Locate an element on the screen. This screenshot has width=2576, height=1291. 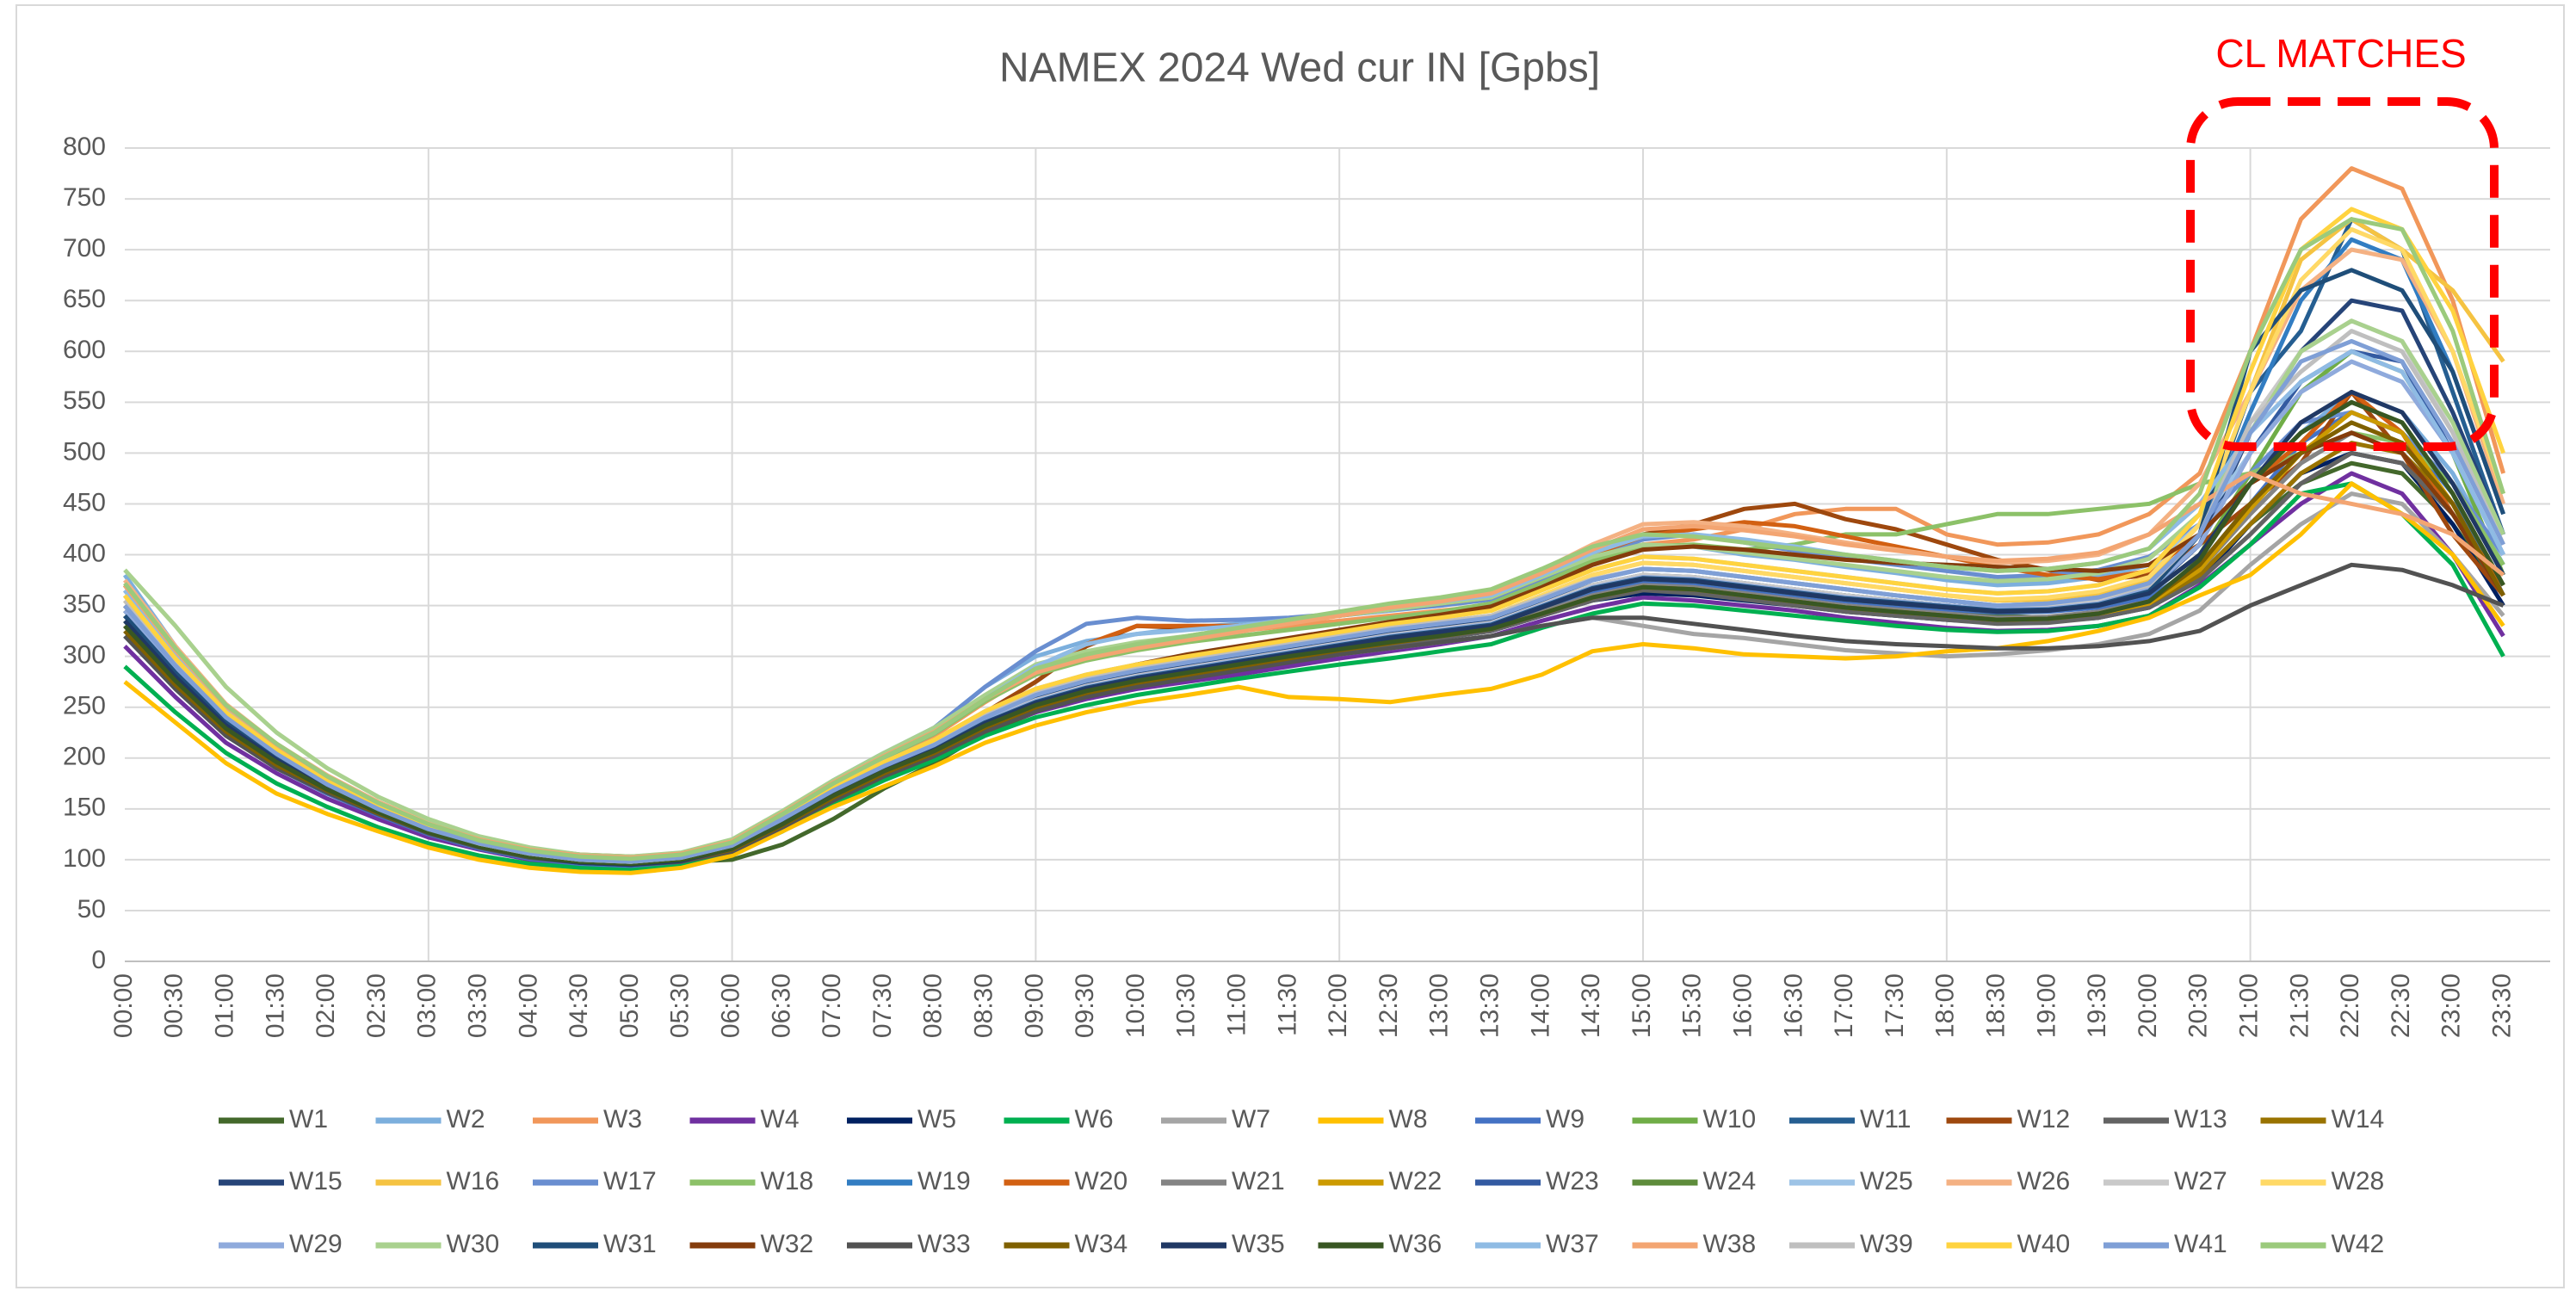
x-tick-label: 18:30 is located at coordinates (1996, 1005).